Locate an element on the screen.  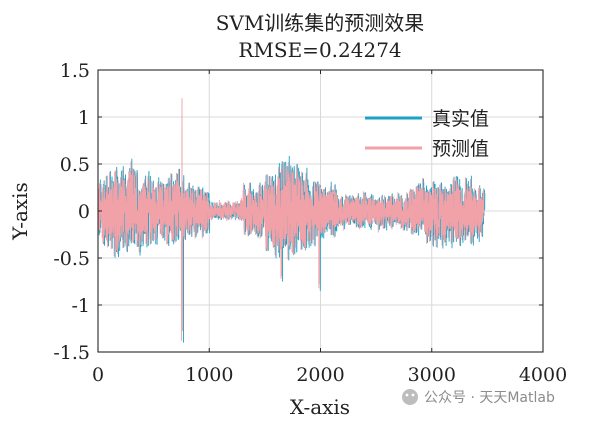
y-tick-label: 1 is located at coordinates (84, 118).